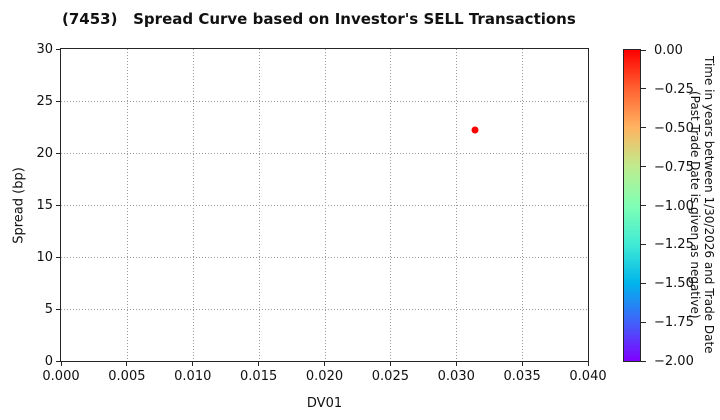 Image resolution: width=720 pixels, height=420 pixels. What do you see at coordinates (456, 376) in the screenshot?
I see `x-tick-label: 0.030` at bounding box center [456, 376].